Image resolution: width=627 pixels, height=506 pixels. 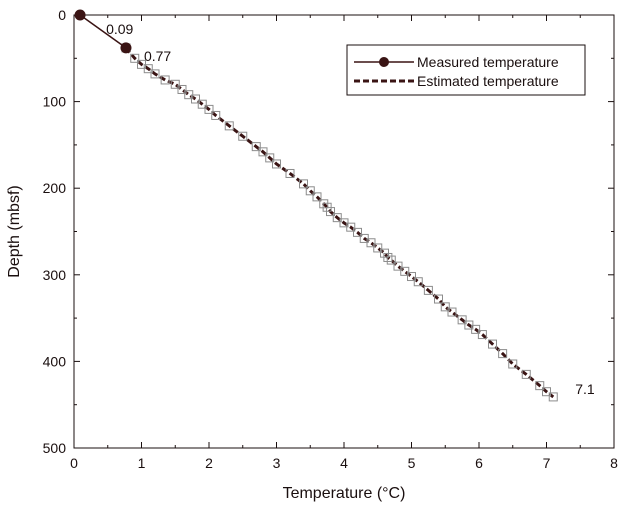 I want to click on x-tick-label: 6, so click(x=479, y=463).